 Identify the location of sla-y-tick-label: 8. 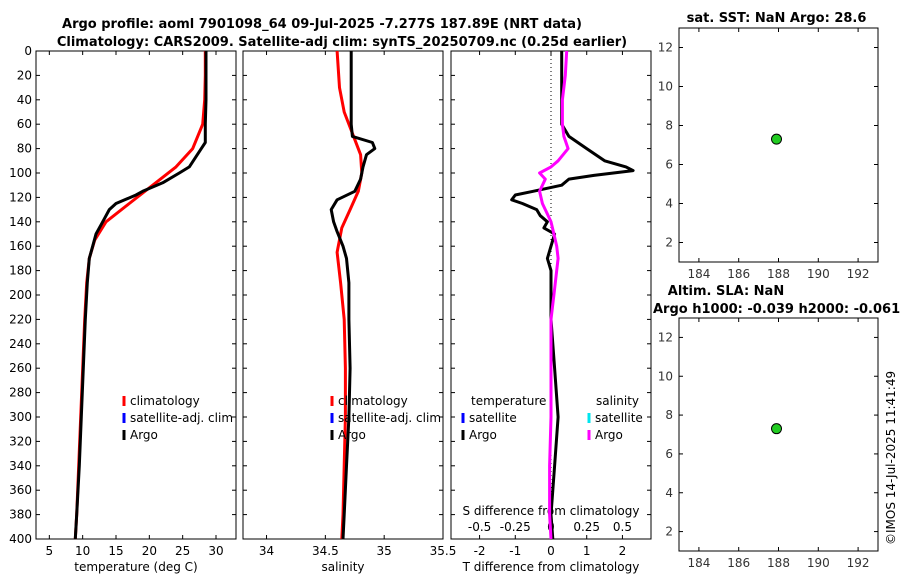
(669, 415).